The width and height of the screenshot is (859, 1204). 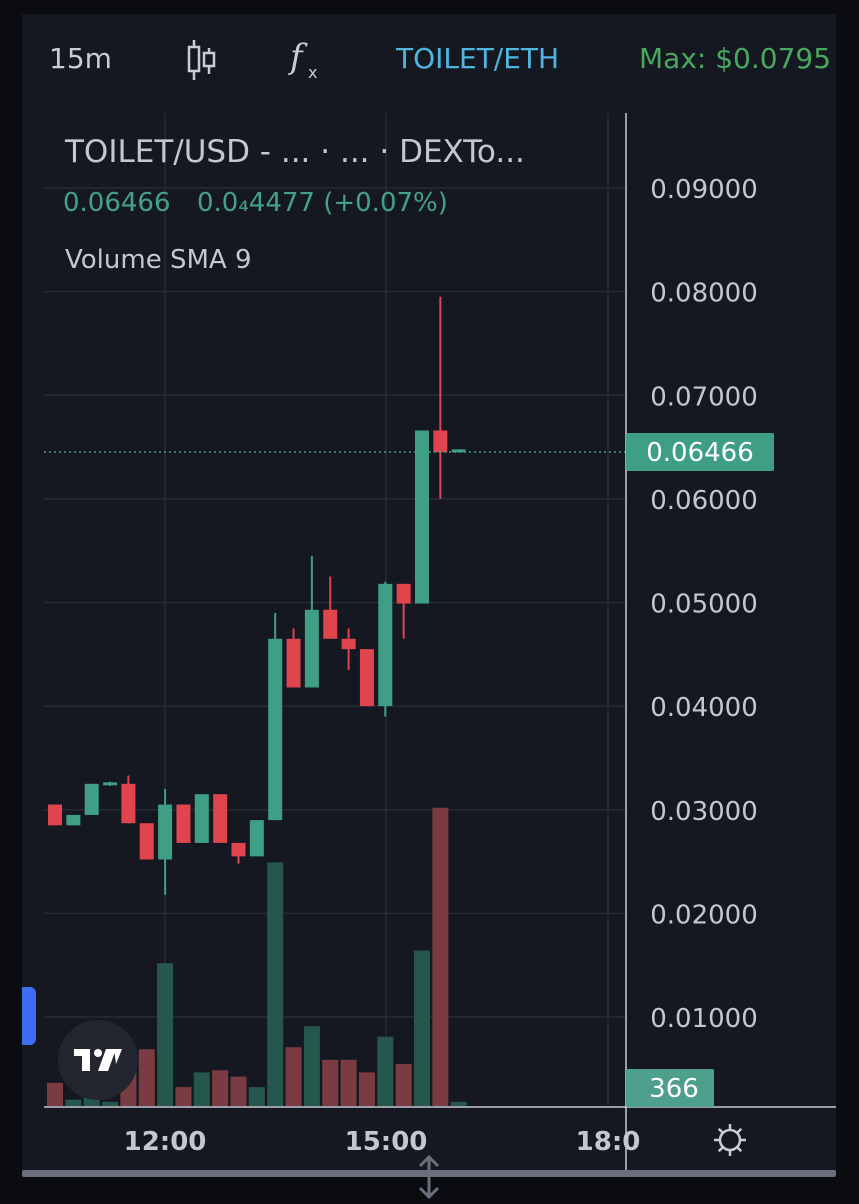 What do you see at coordinates (322, 203) in the screenshot?
I see `legend-change: 0.0₄4477 (+0.07%)` at bounding box center [322, 203].